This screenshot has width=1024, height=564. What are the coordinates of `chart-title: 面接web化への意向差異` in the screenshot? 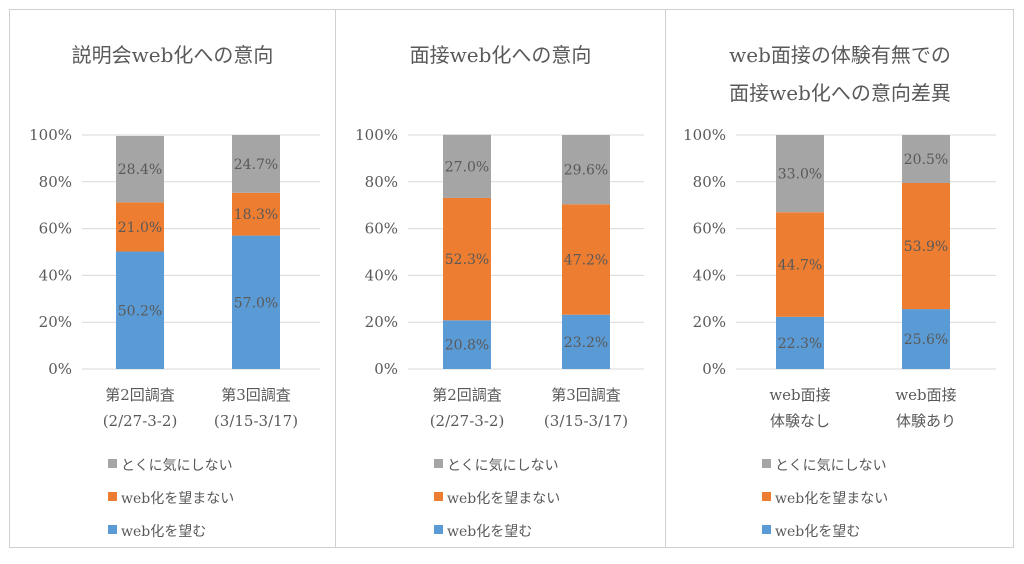 It's located at (840, 93).